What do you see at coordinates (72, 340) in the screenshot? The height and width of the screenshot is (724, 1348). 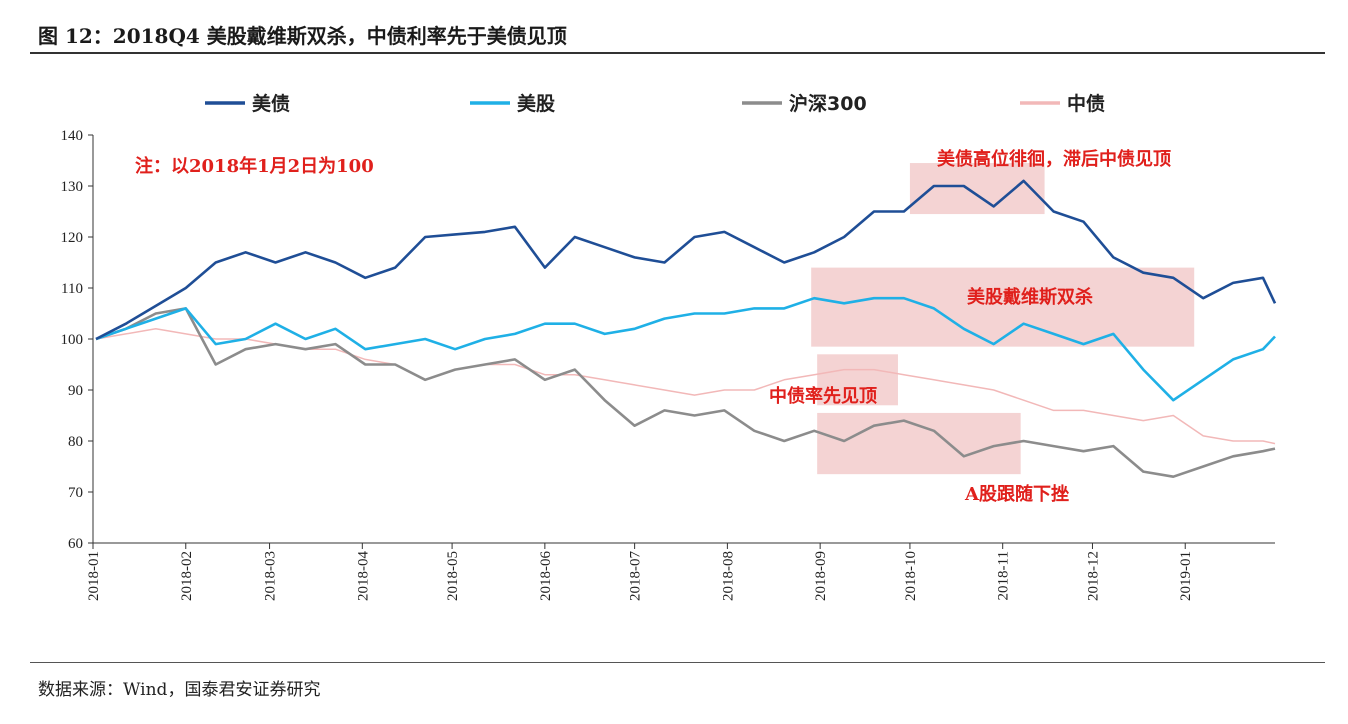 I see `y-tick-label: 100` at bounding box center [72, 340].